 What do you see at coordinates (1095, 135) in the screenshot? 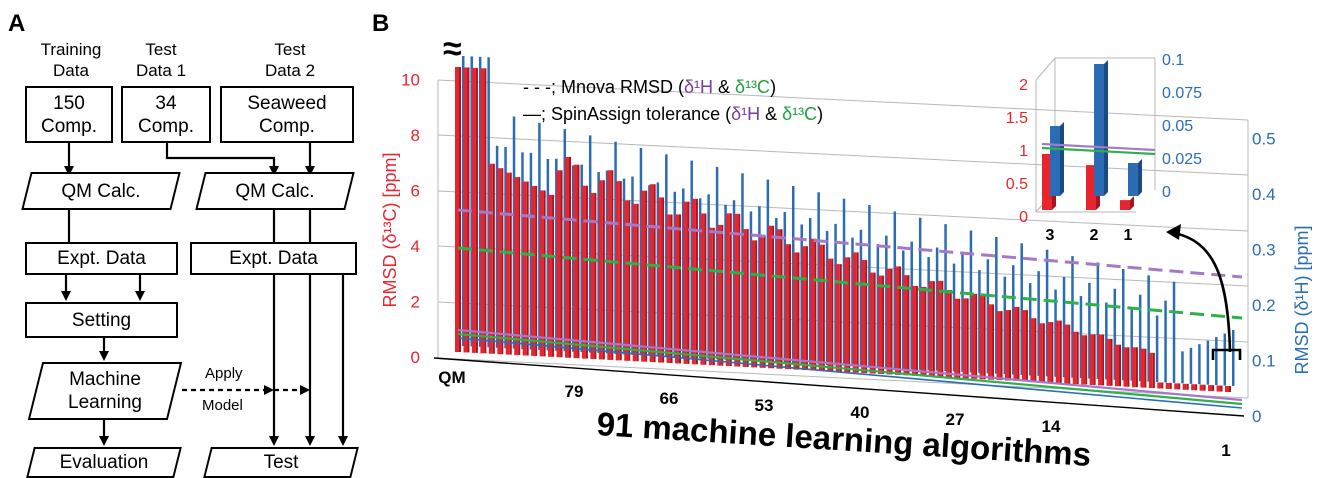
I see `inset-frame` at bounding box center [1095, 135].